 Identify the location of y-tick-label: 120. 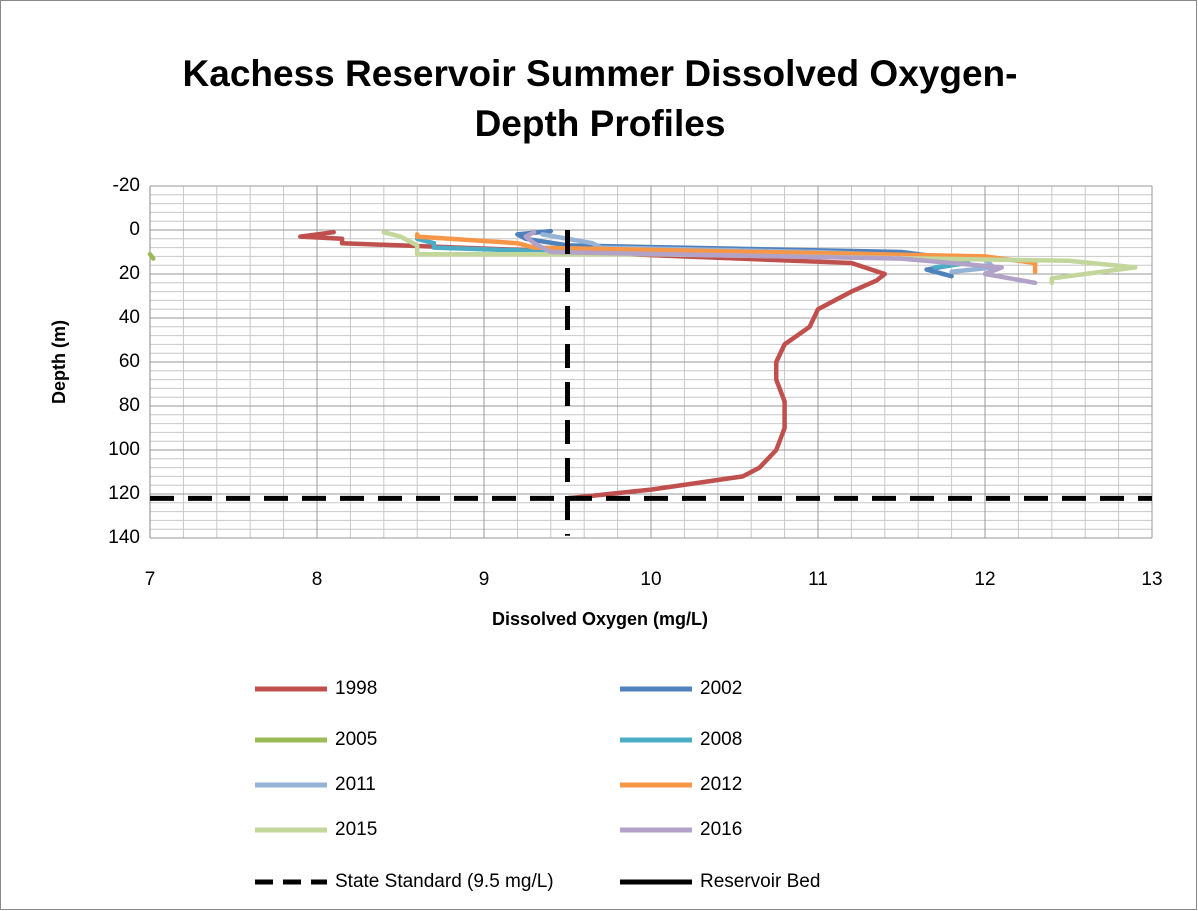
(124, 493).